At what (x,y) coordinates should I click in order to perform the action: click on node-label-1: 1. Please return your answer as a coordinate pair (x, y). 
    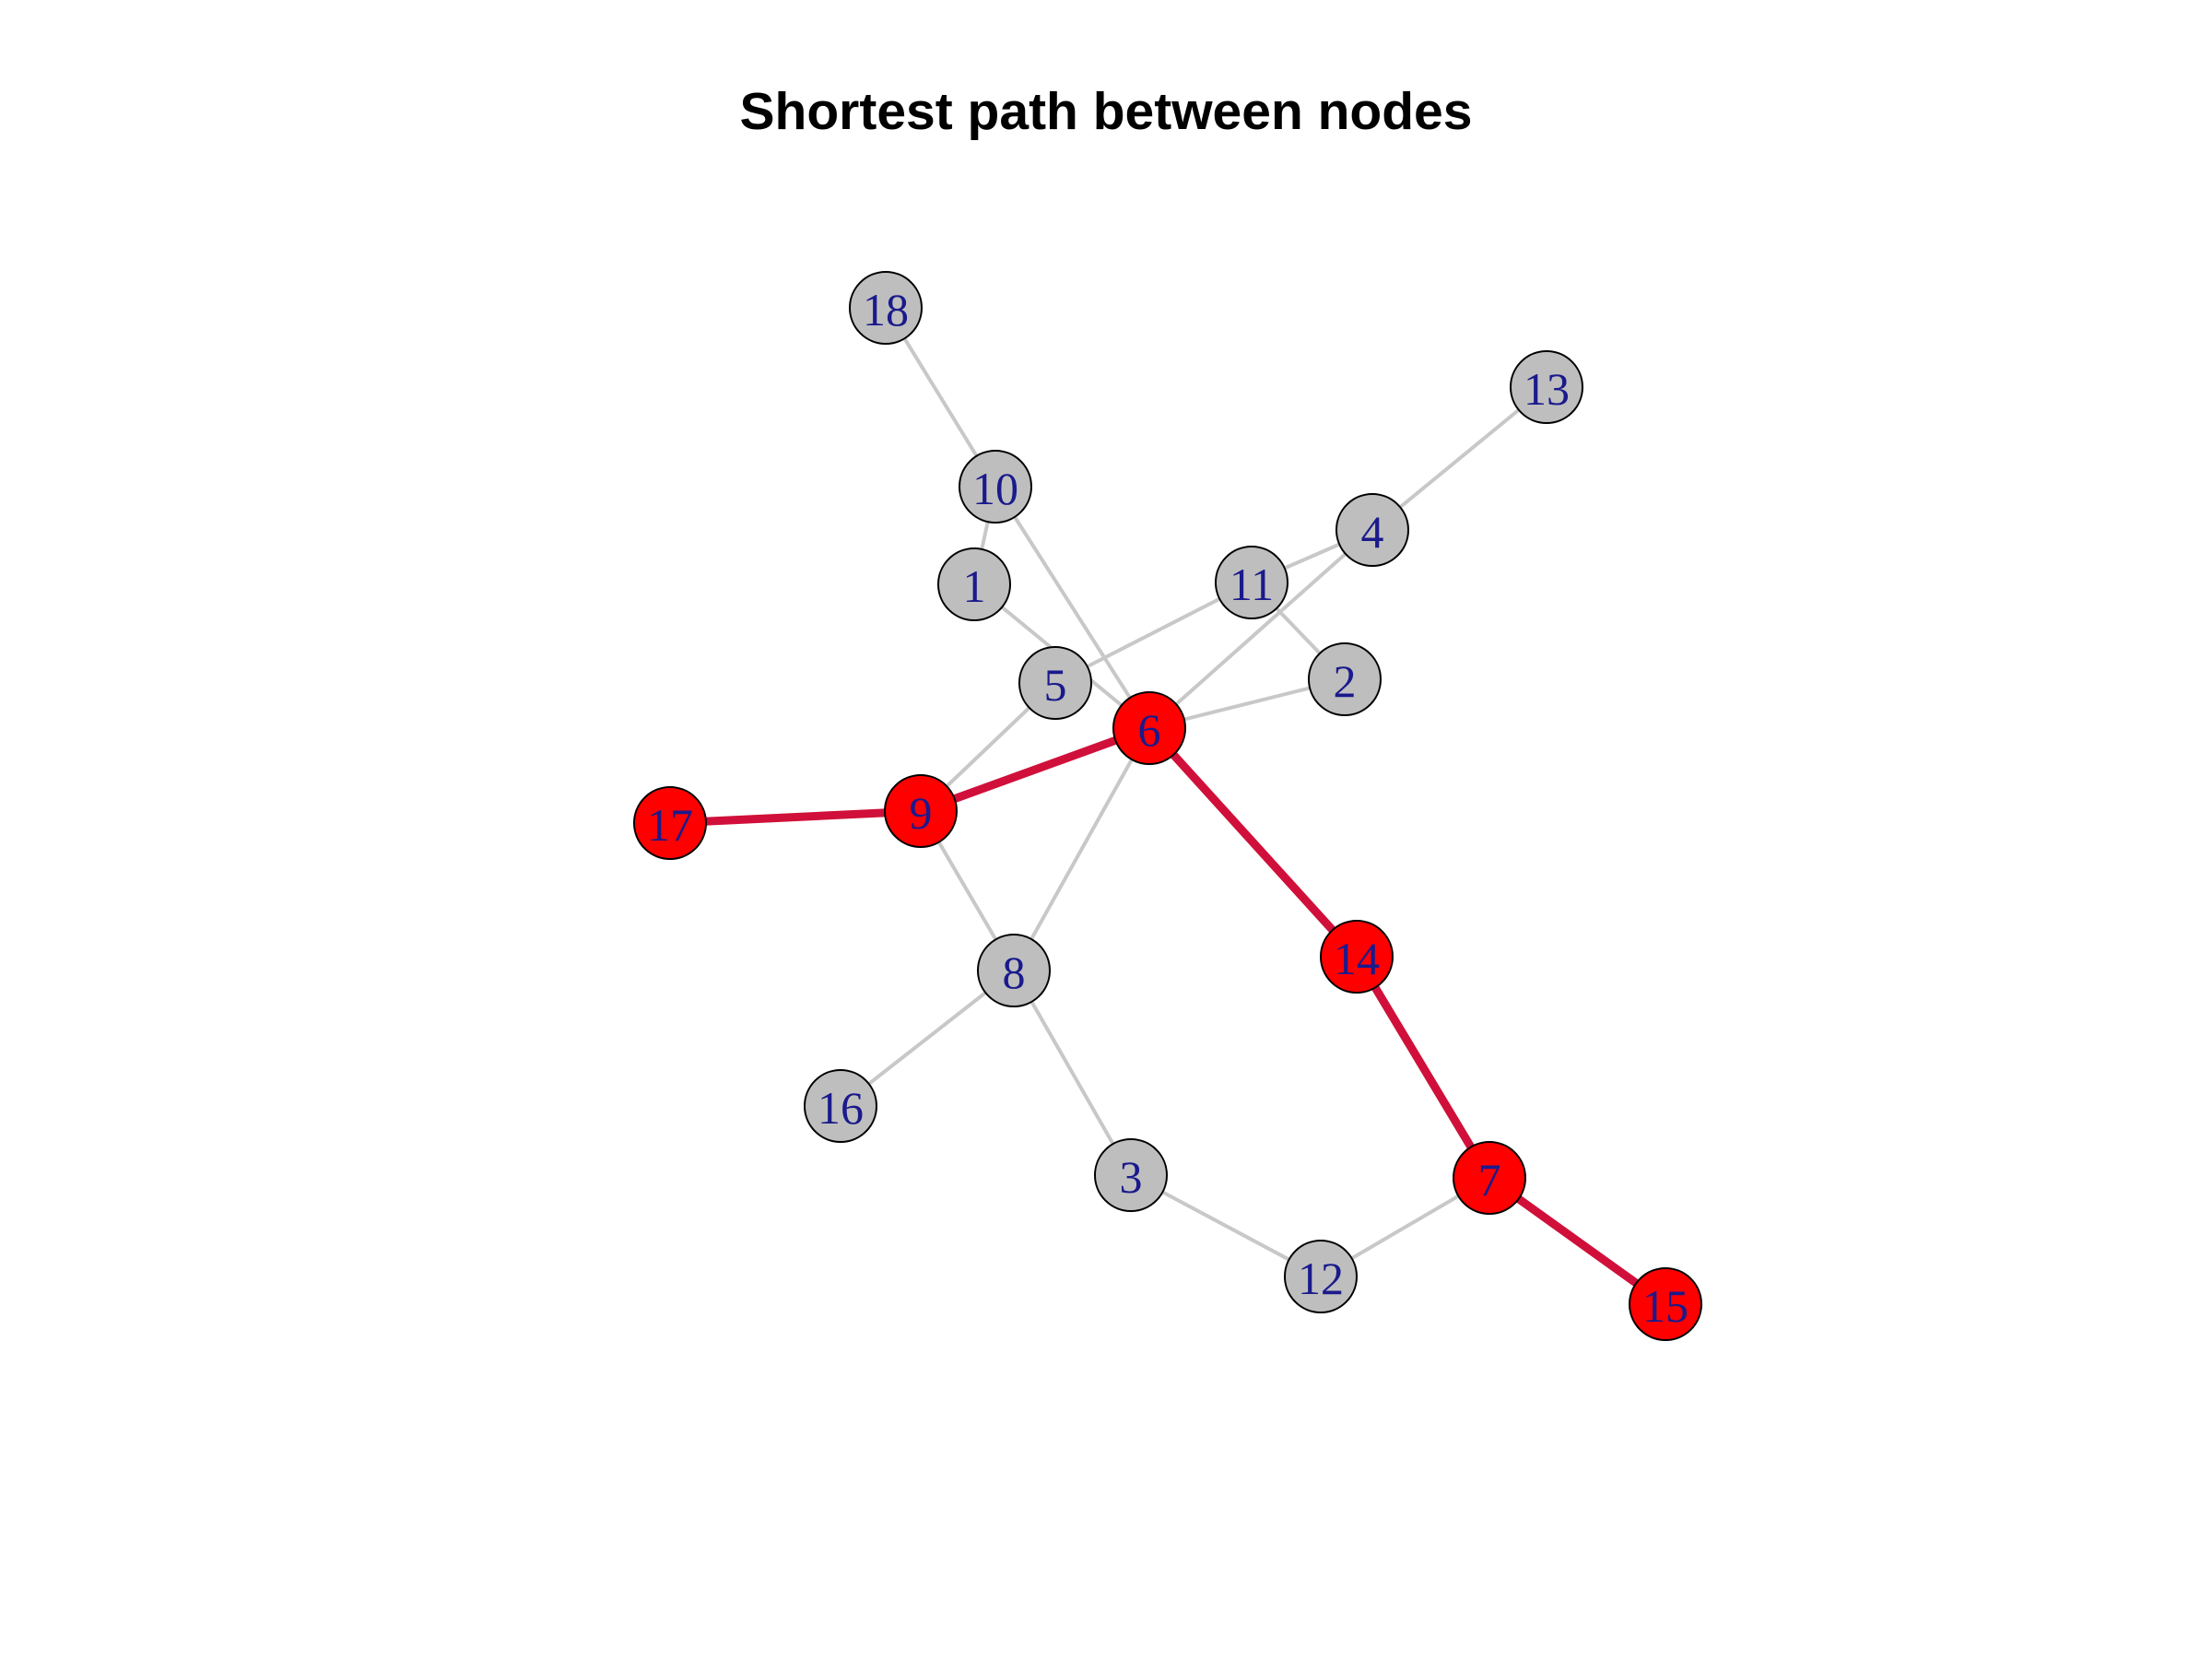
    Looking at the image, I should click on (974, 586).